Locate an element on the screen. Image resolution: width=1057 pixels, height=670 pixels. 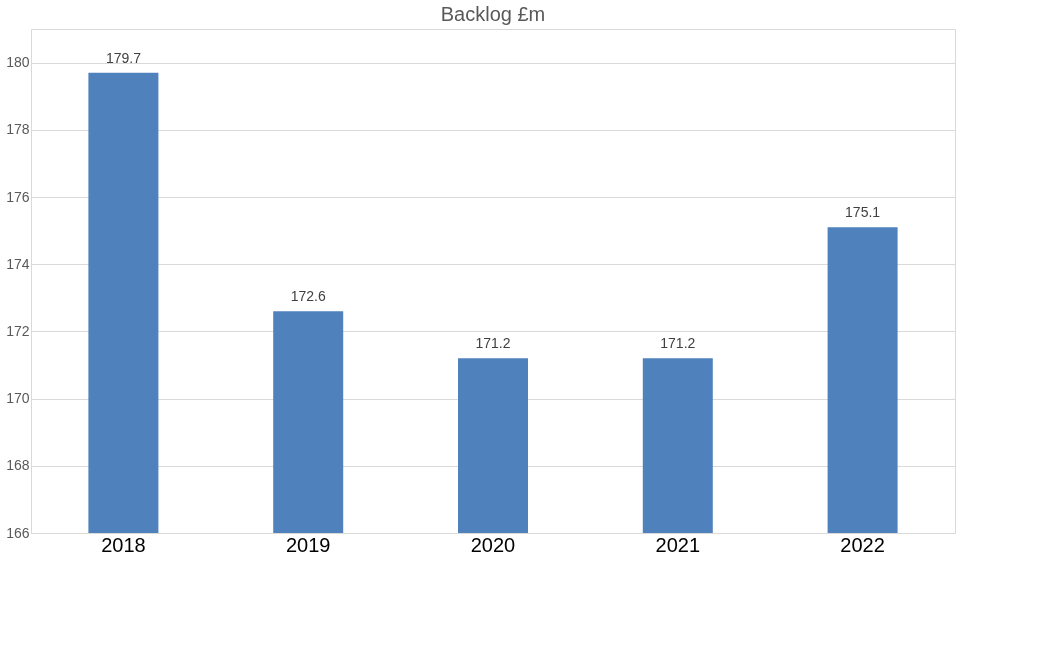
y-tick-label: 170 is located at coordinates (18, 398).